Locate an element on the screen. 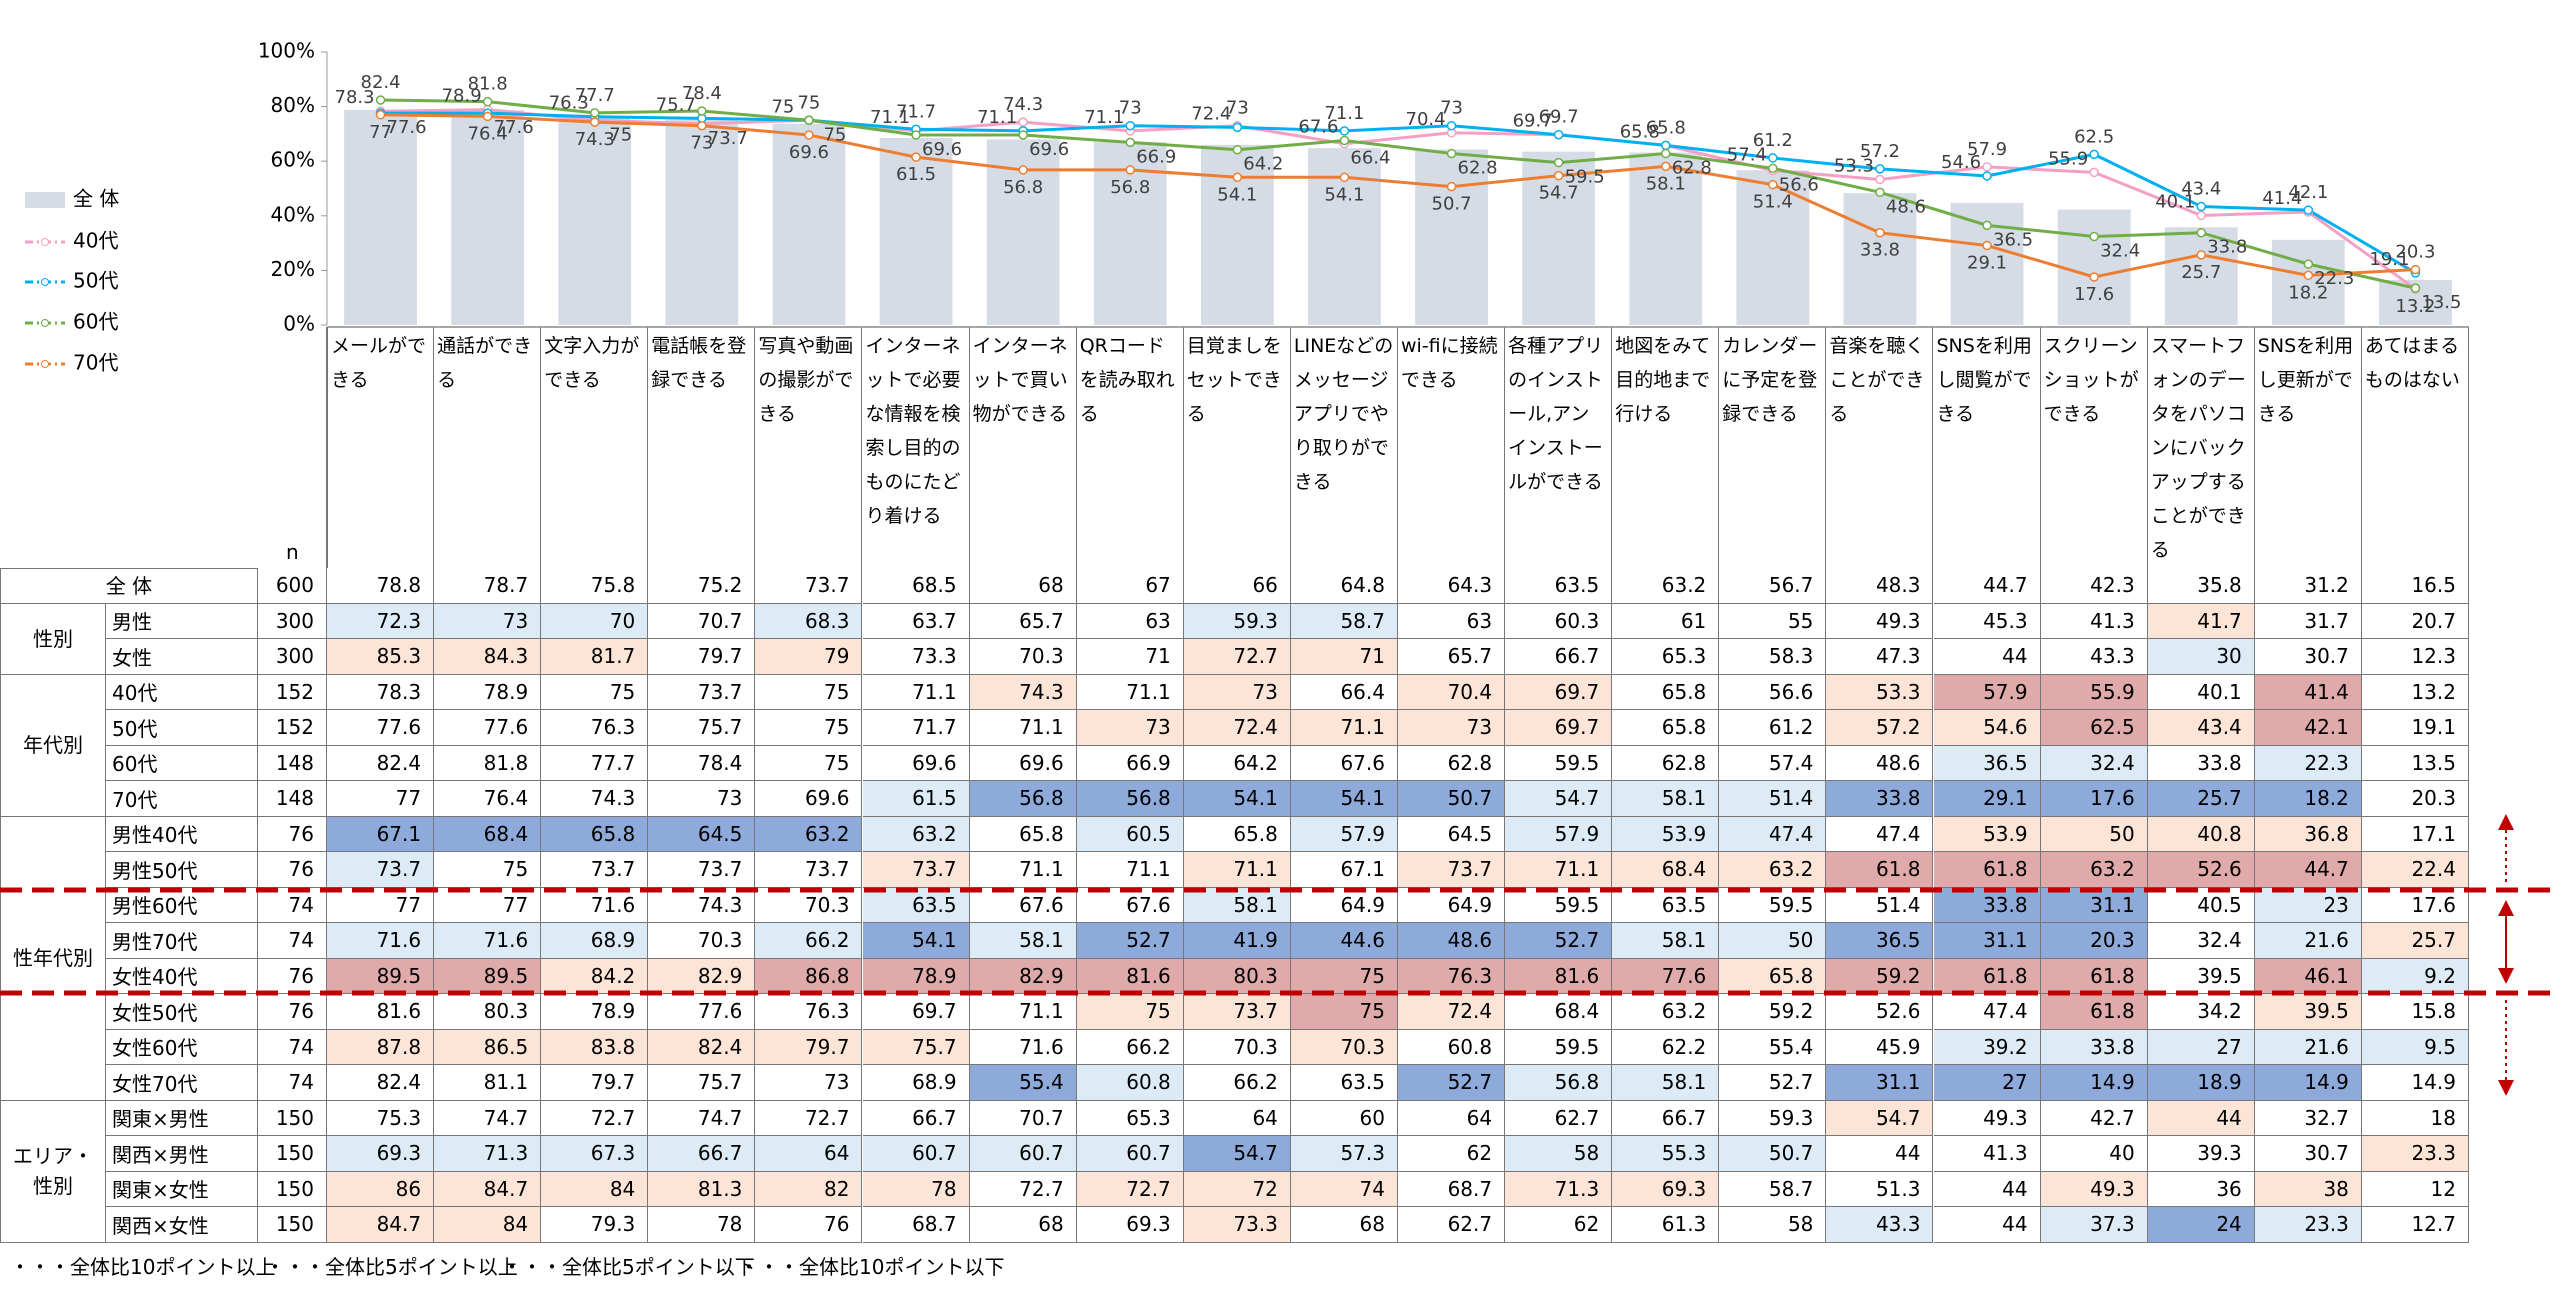 Image resolution: width=2560 pixels, height=1291 pixels. data-label: 33.8 is located at coordinates (1880, 250).